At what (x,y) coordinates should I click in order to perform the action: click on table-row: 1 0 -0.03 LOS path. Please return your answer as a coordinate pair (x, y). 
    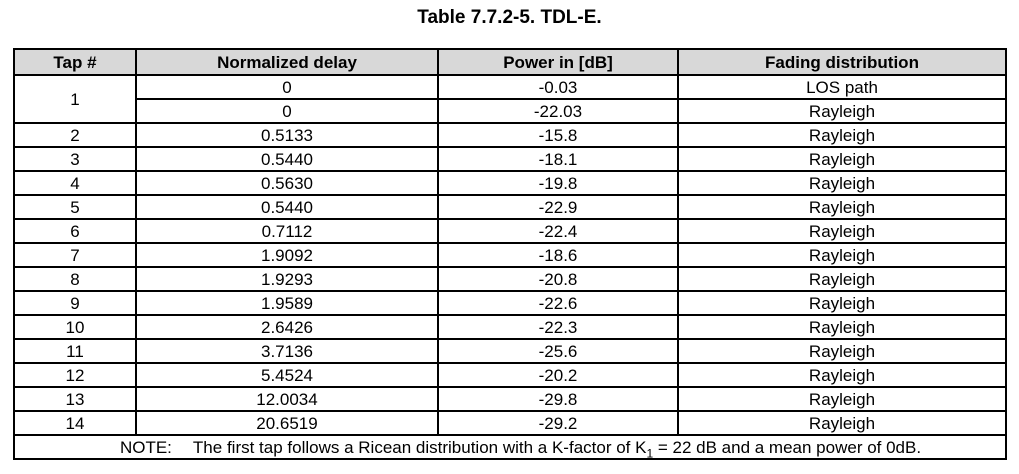
    Looking at the image, I should click on (510, 99).